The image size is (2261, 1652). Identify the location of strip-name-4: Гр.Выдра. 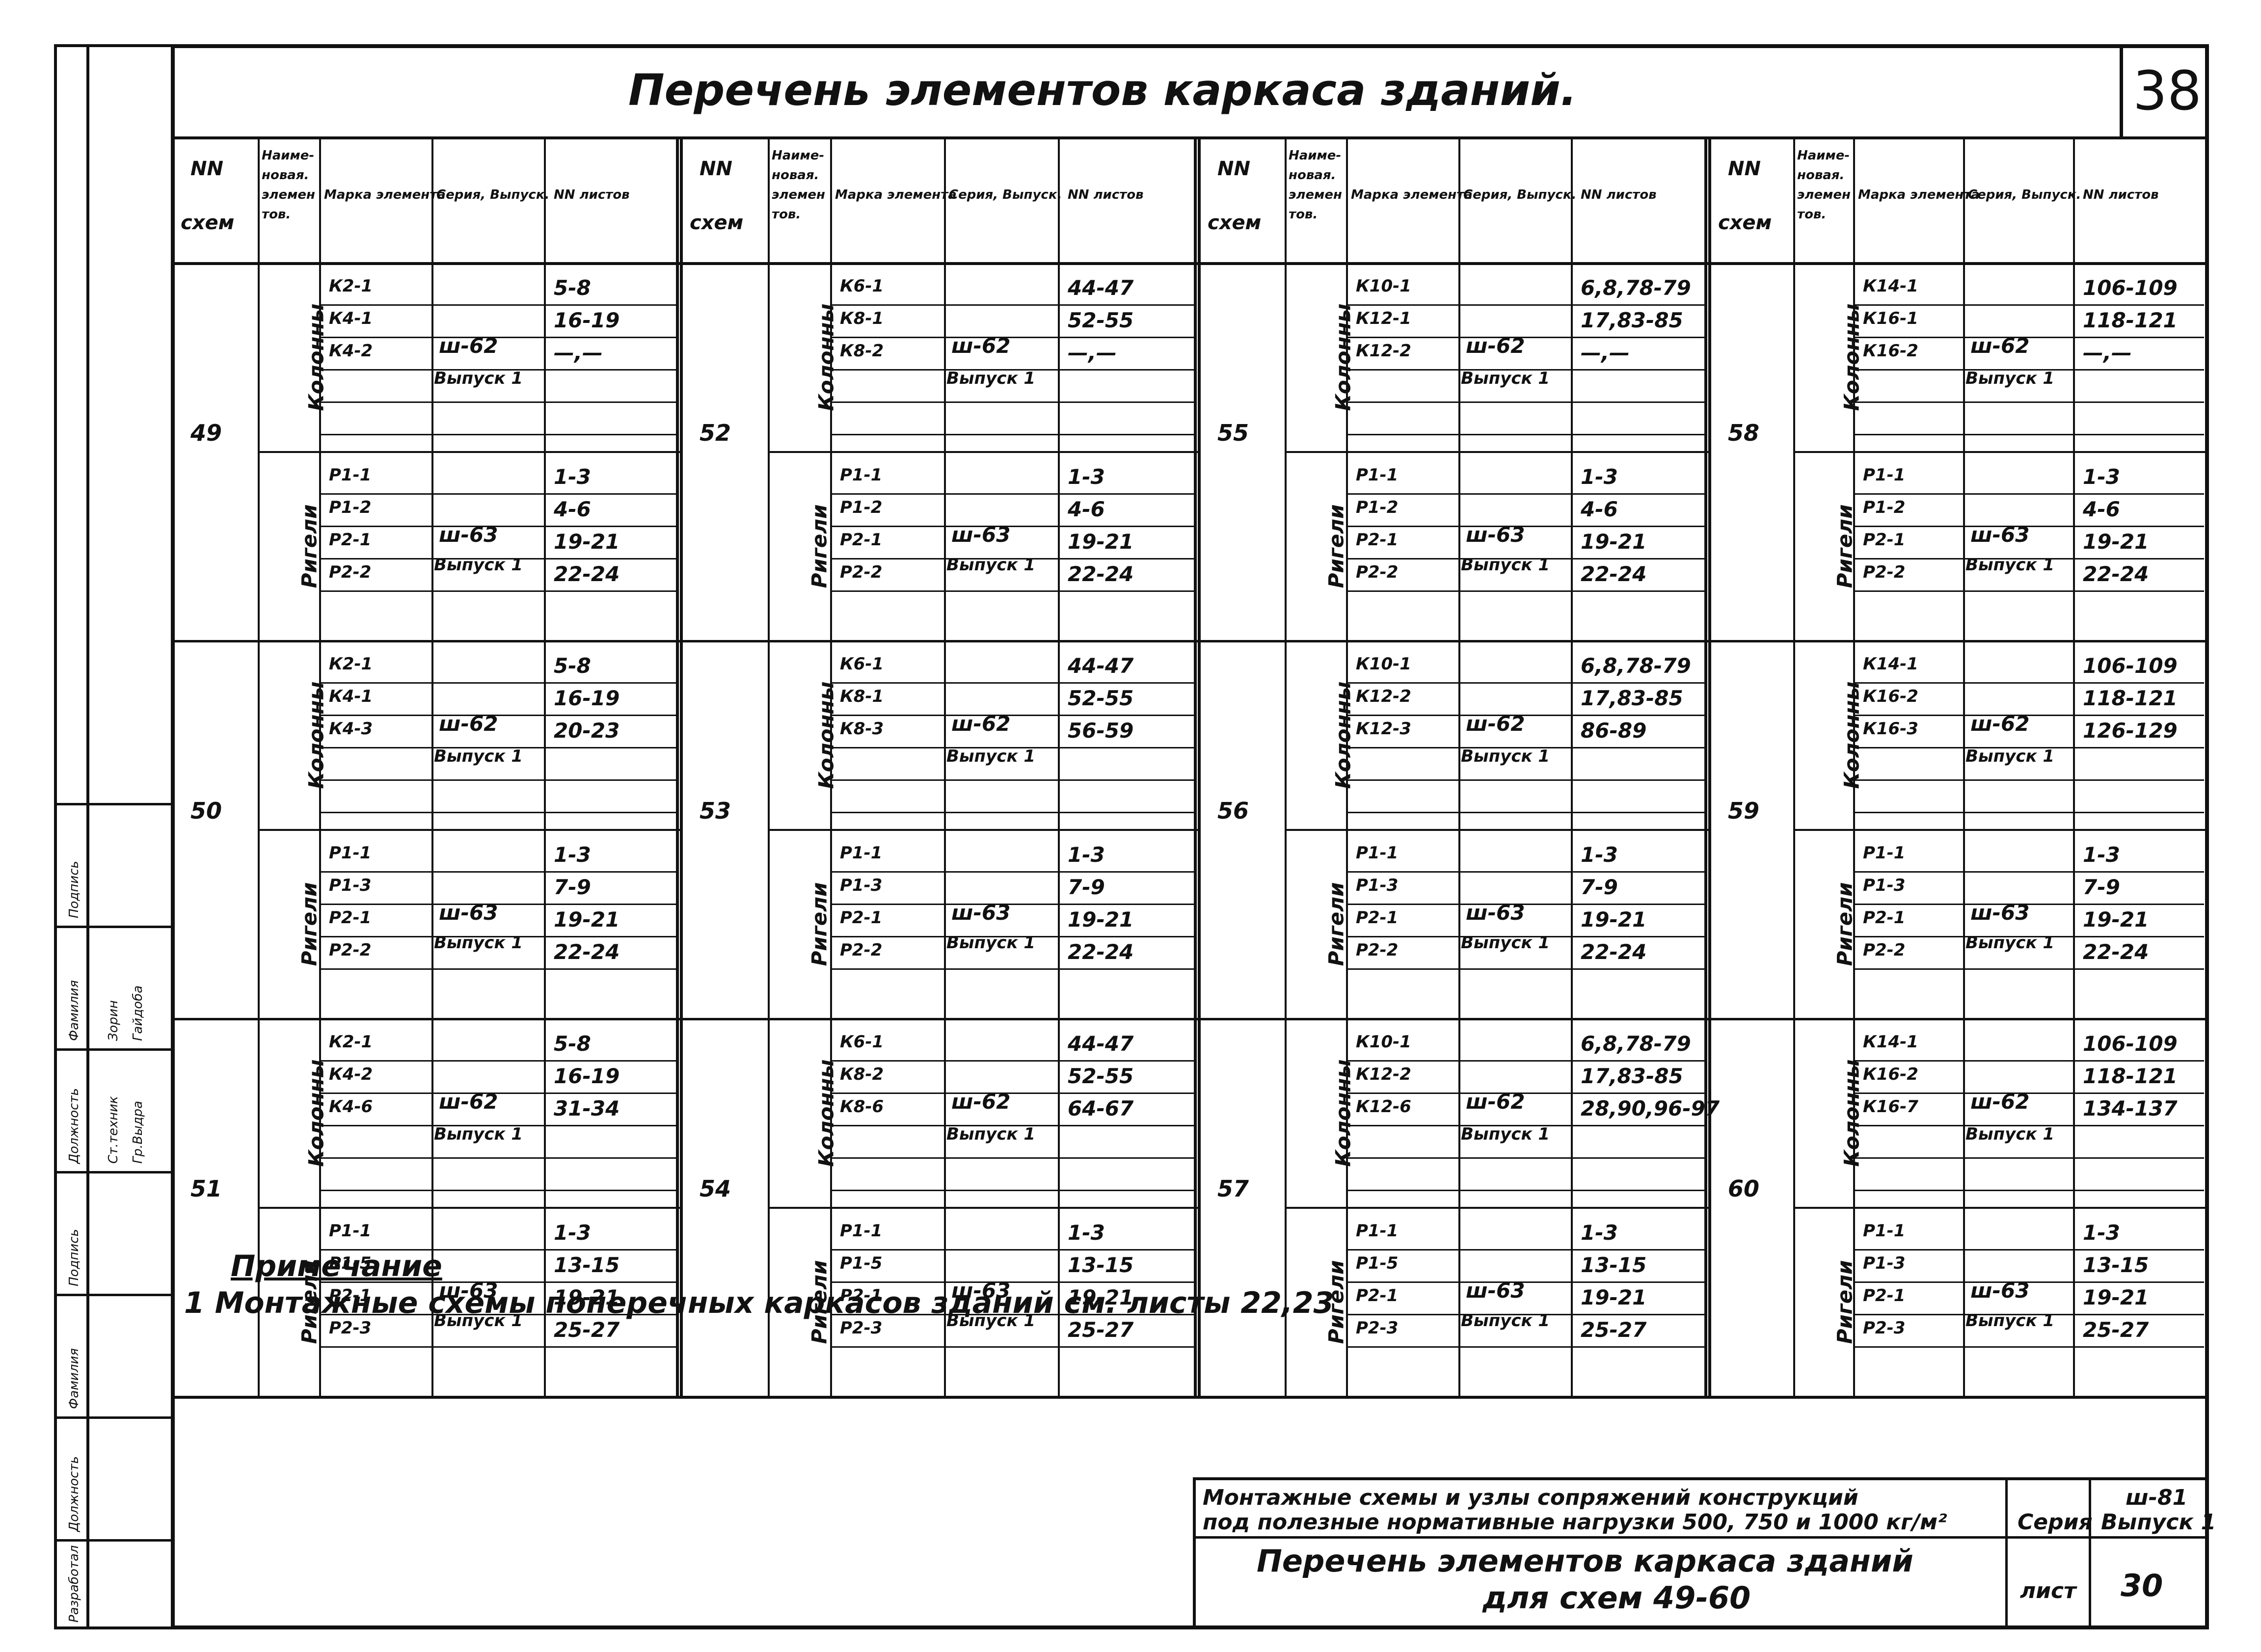
(138, 1132).